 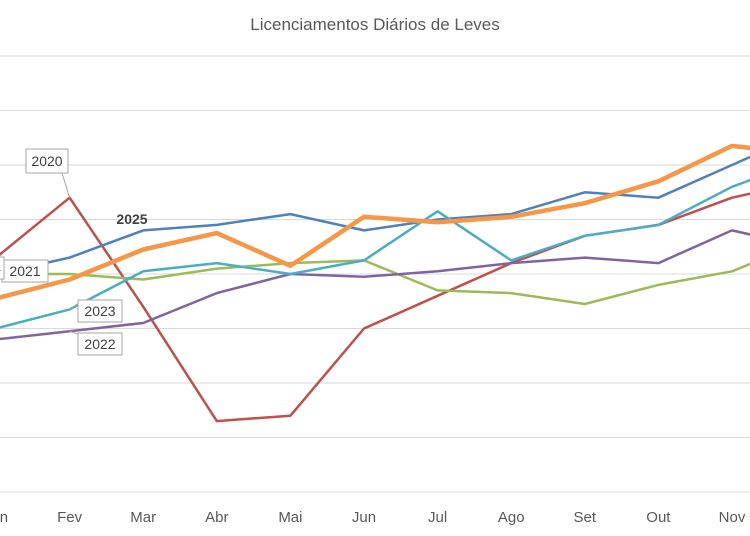 I want to click on x-tick-label: Out, so click(x=658, y=517).